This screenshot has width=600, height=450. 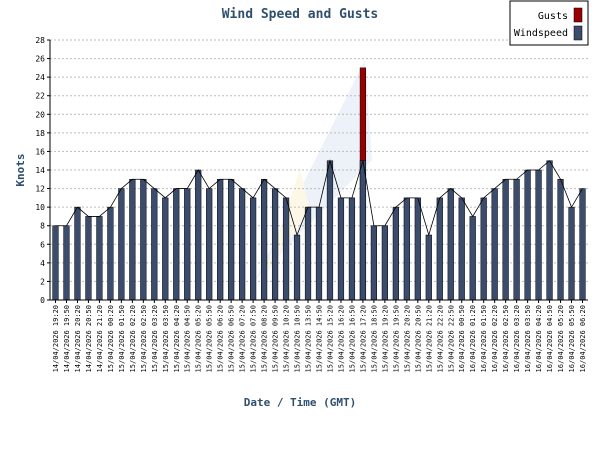 What do you see at coordinates (89, 338) in the screenshot?
I see `x-tick-label: 14/04/2026 20:50` at bounding box center [89, 338].